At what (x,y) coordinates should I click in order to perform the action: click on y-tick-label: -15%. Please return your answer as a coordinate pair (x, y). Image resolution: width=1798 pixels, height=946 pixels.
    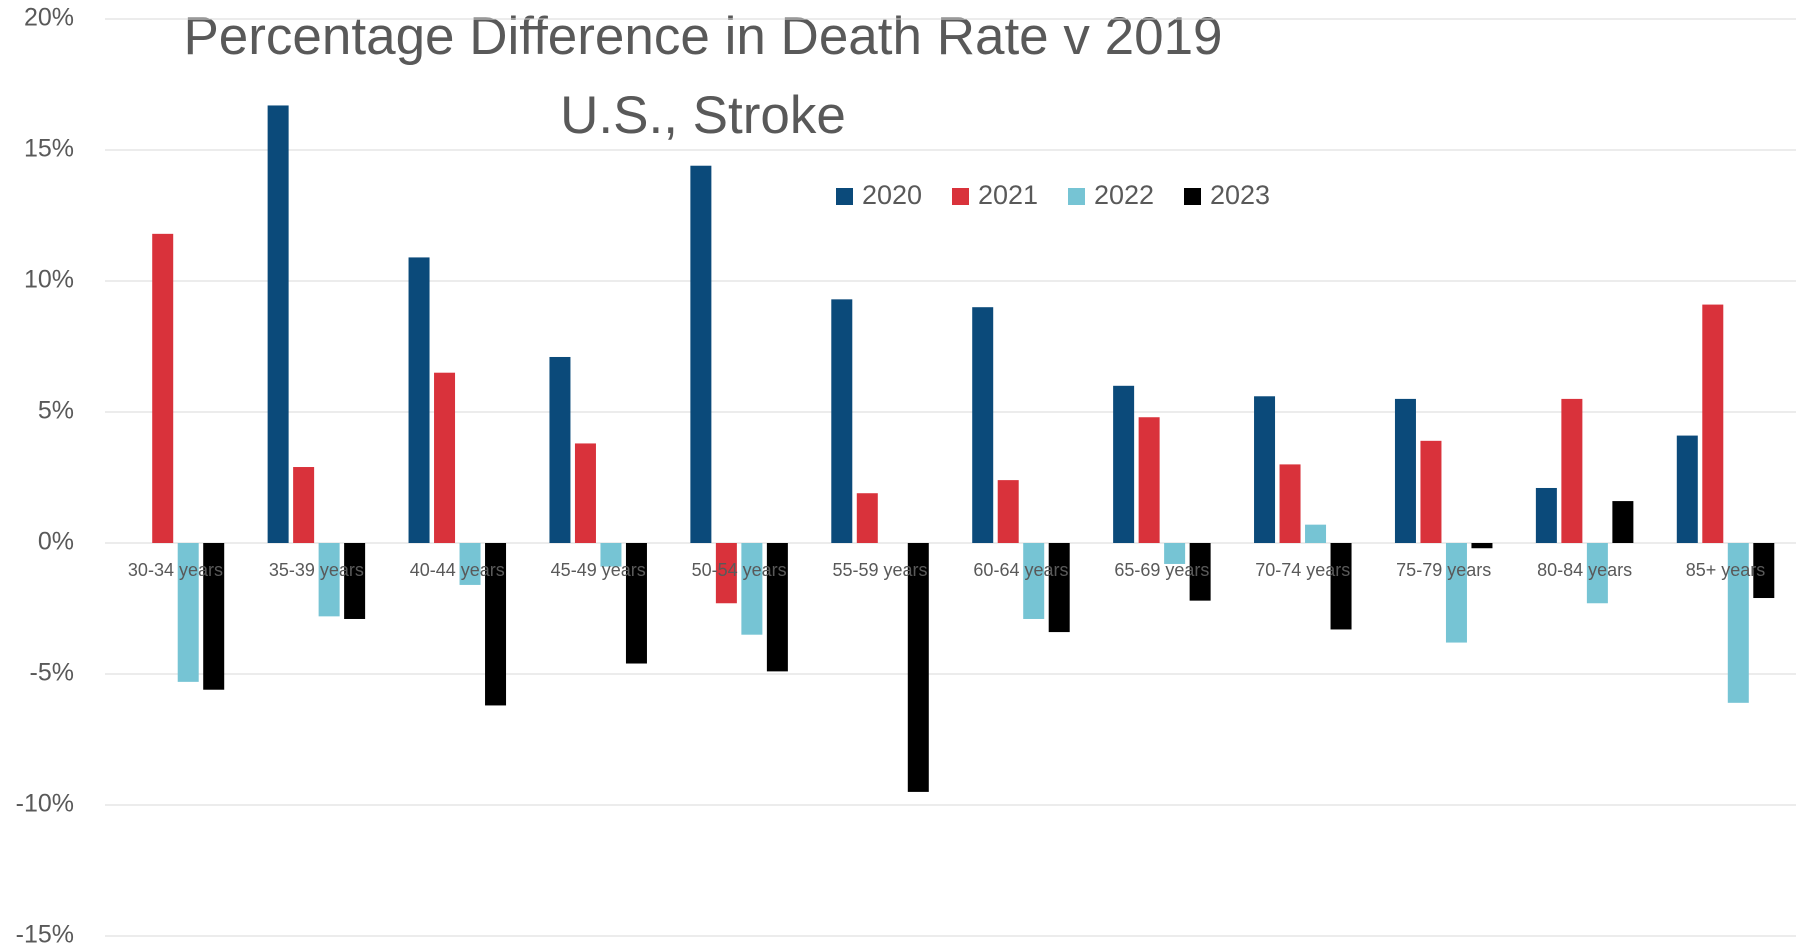
    Looking at the image, I should click on (45, 933).